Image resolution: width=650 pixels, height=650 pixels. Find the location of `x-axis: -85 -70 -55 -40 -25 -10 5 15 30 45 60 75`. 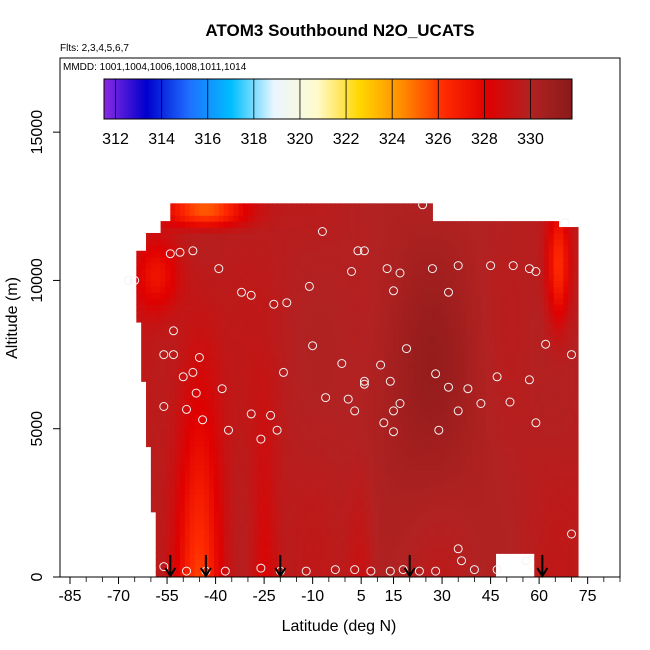

x-axis: -85 -70 -55 -40 -25 -10 5 15 30 45 60 75 is located at coordinates (339, 591).